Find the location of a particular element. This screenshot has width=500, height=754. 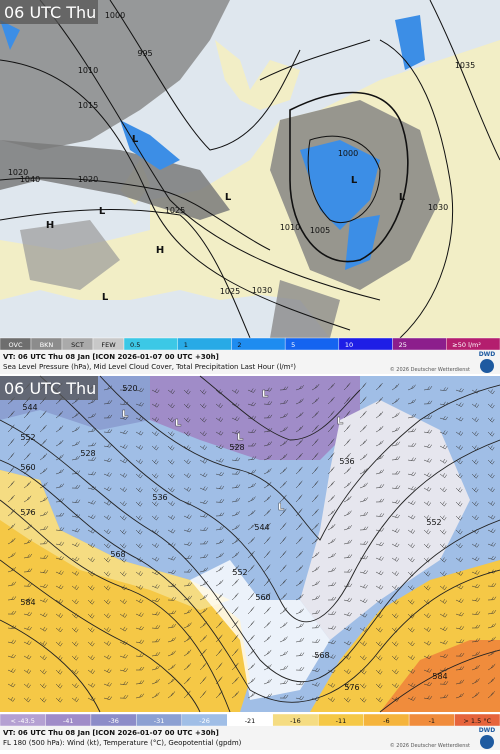

legend-label: OVC is located at coordinates (16, 345).